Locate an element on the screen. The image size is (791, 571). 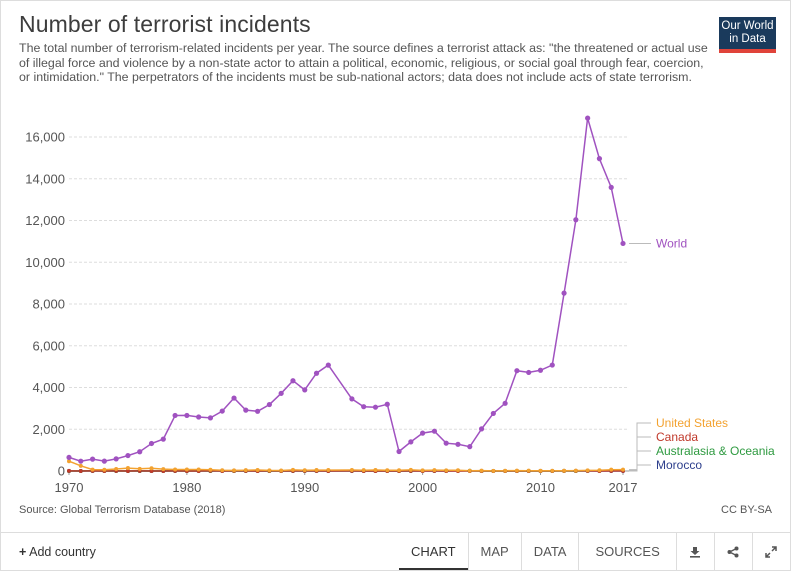
license-link: CC BY-SA is located at coordinates (746, 510).